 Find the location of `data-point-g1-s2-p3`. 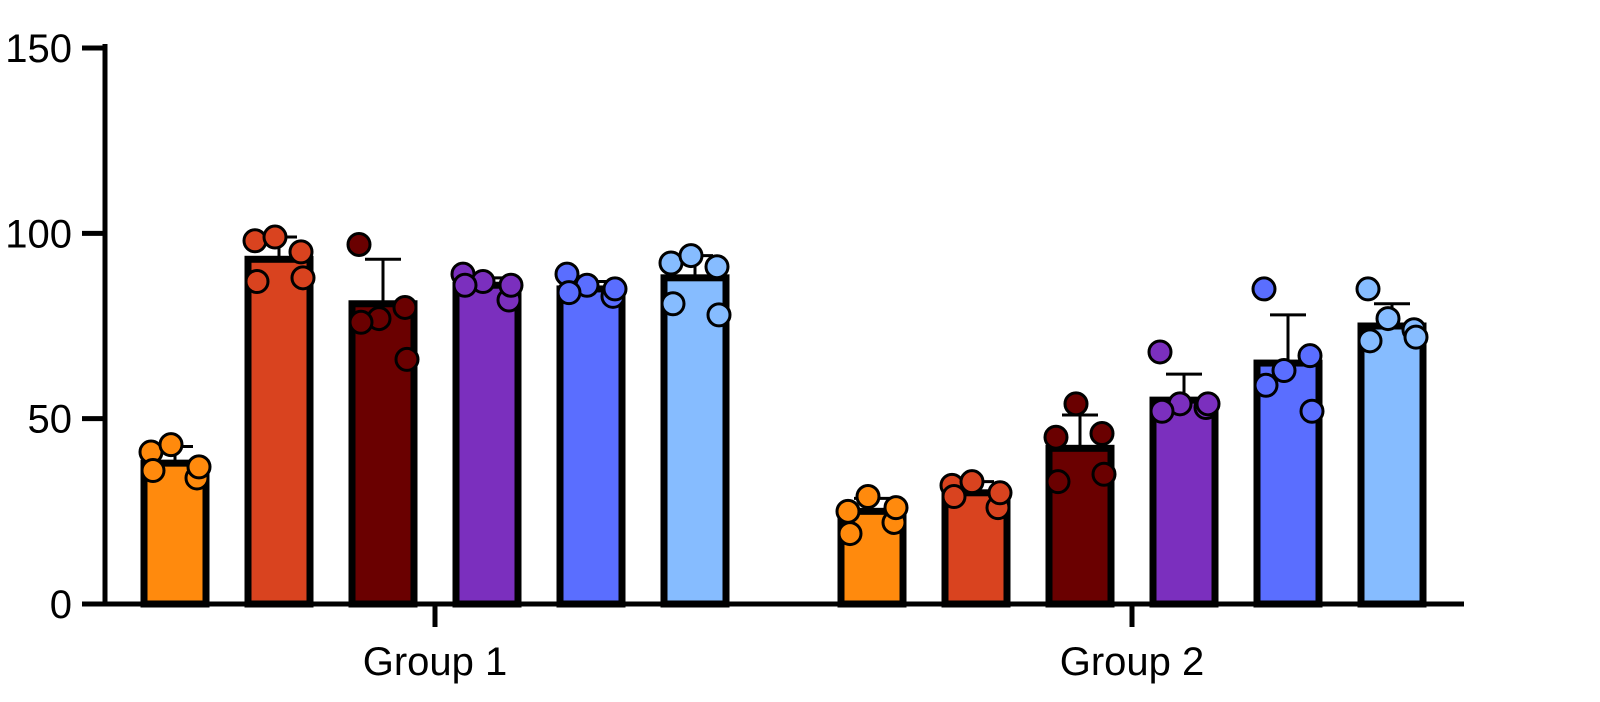

data-point-g1-s2-p3 is located at coordinates (301, 252).